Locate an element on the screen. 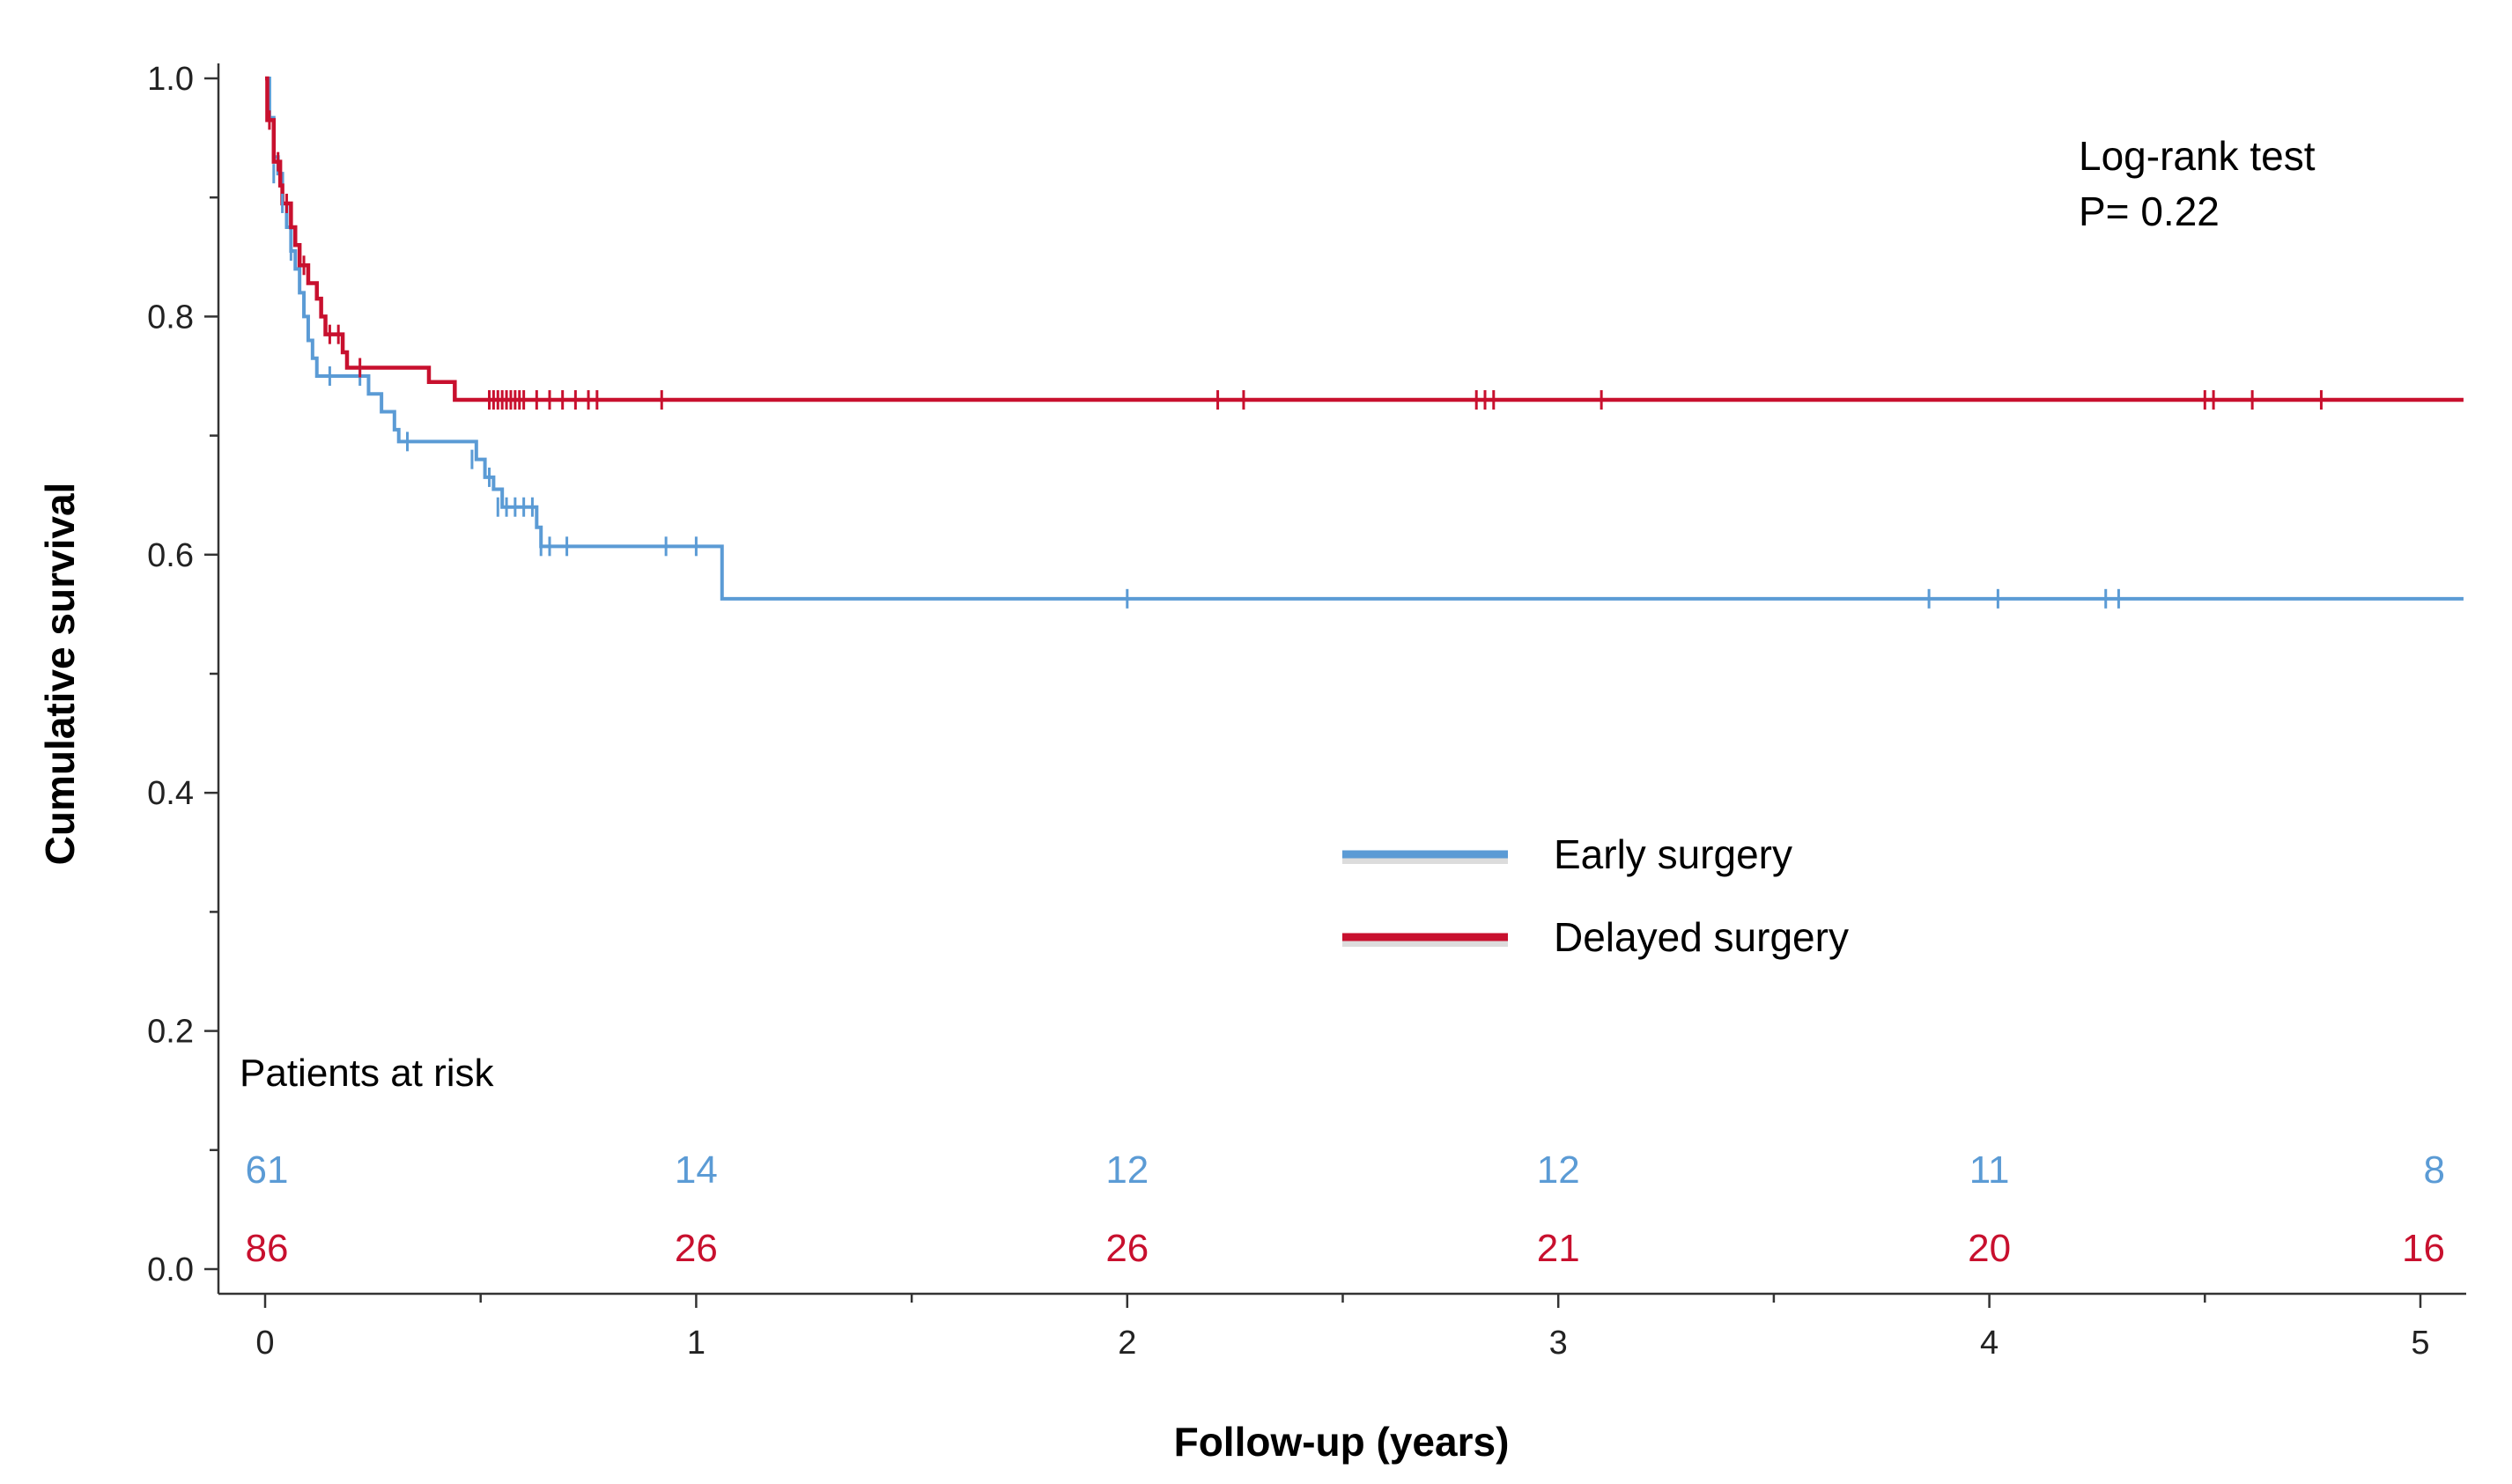 Image resolution: width=2512 pixels, height=1484 pixels. delayed-surgery-at-risk-value: 20 is located at coordinates (1989, 1248).